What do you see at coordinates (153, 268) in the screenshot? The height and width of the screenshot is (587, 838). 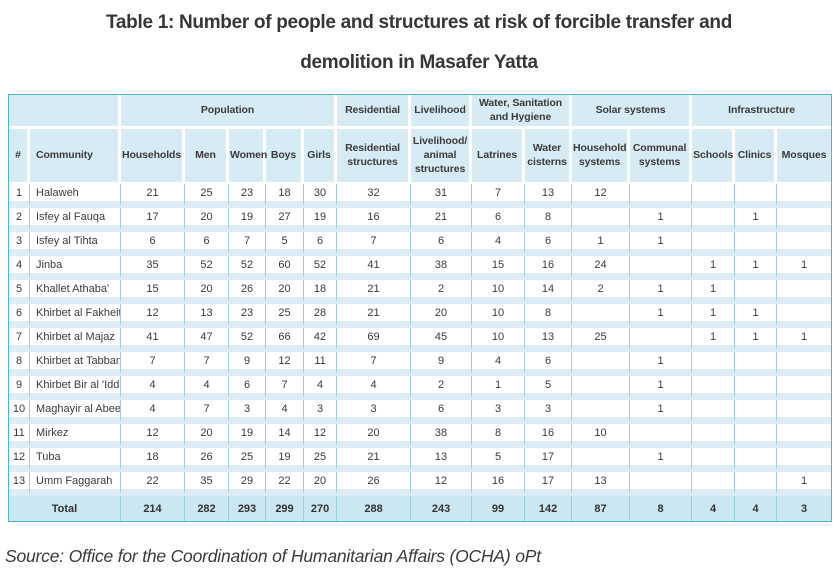 I see `data-cell: 35` at bounding box center [153, 268].